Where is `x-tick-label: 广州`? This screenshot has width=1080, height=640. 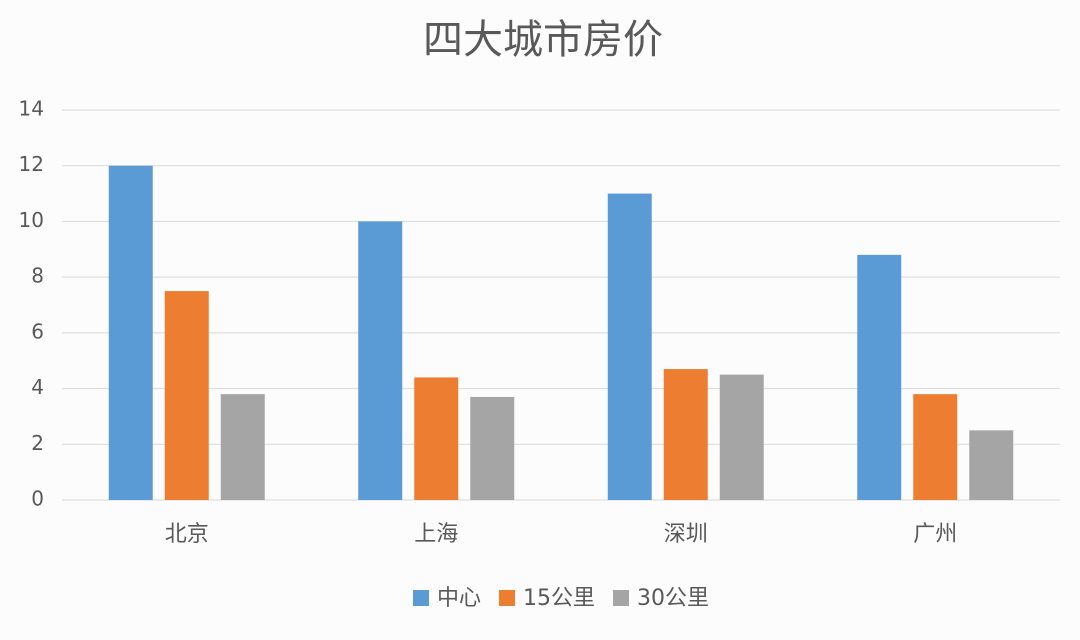 x-tick-label: 广州 is located at coordinates (935, 534).